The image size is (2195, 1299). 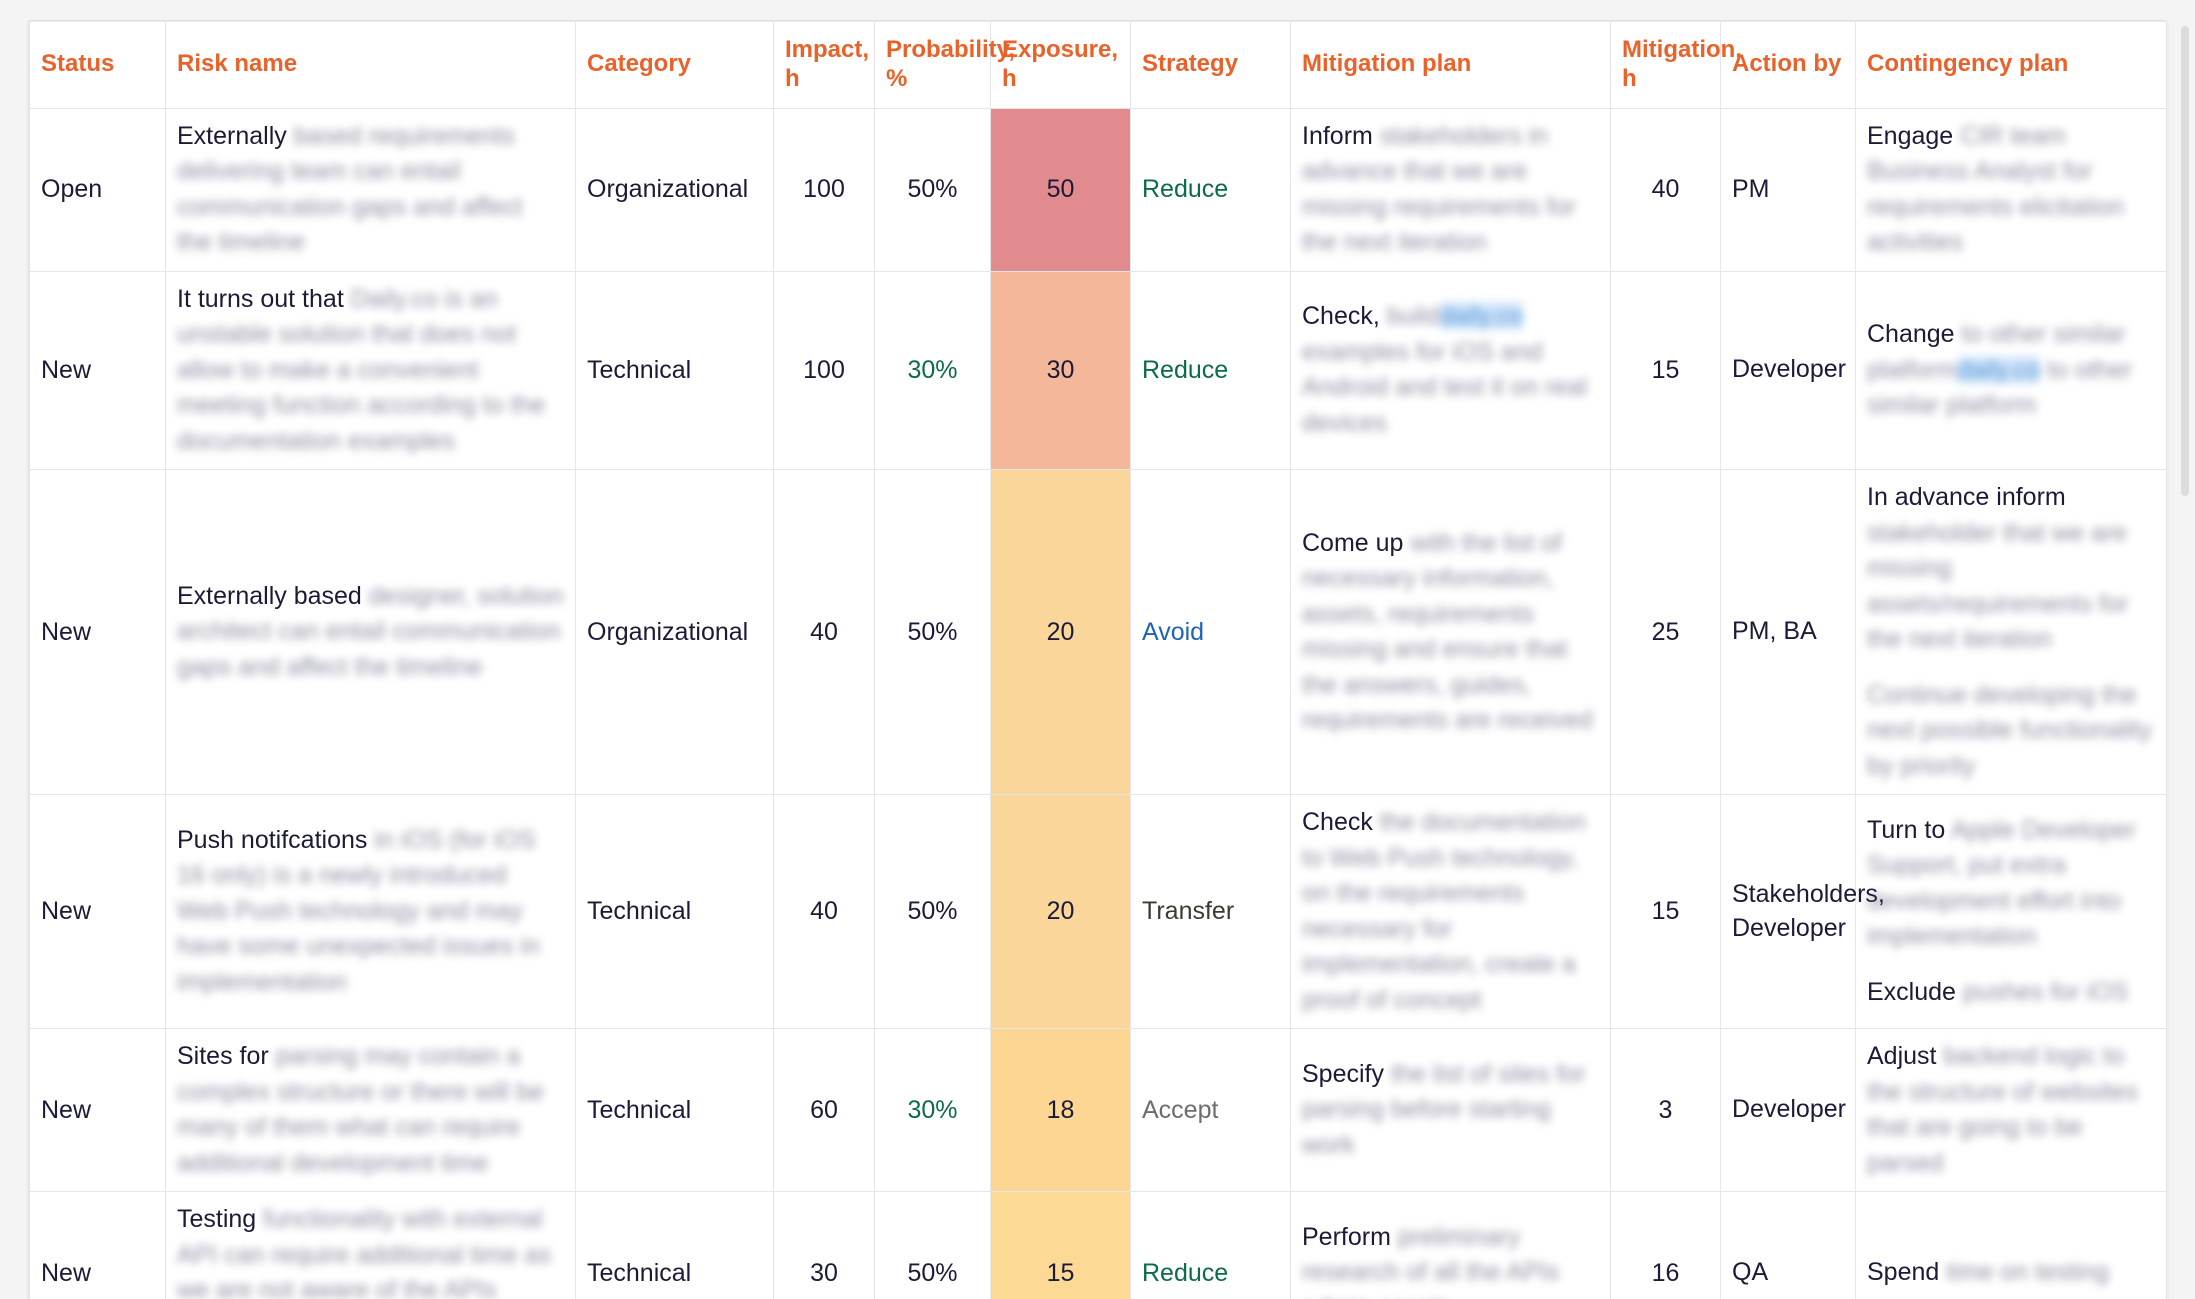 What do you see at coordinates (824, 1245) in the screenshot?
I see `cell-impact: 30` at bounding box center [824, 1245].